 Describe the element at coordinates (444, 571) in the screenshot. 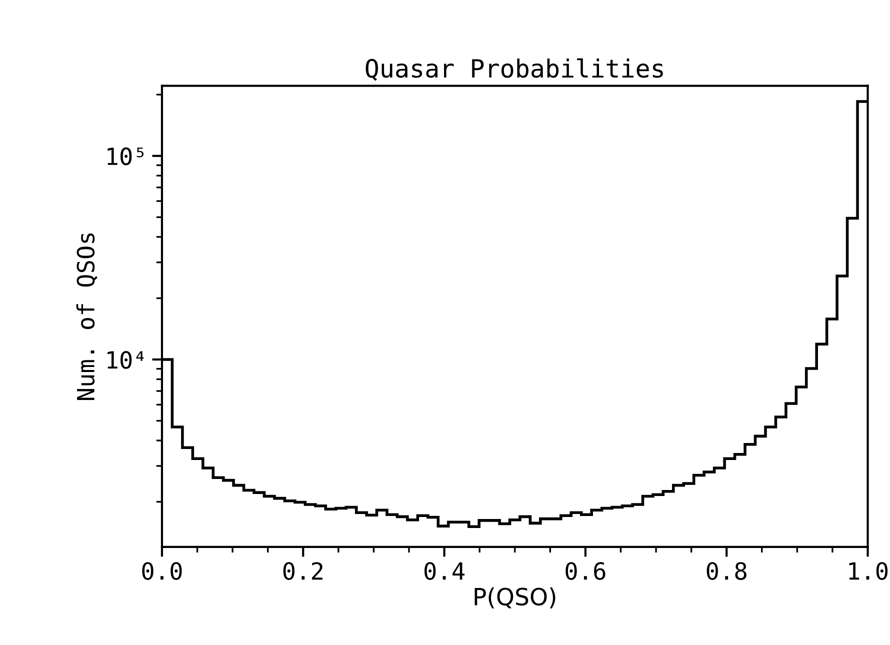

I see `x-tick-label: 0.4` at that location.